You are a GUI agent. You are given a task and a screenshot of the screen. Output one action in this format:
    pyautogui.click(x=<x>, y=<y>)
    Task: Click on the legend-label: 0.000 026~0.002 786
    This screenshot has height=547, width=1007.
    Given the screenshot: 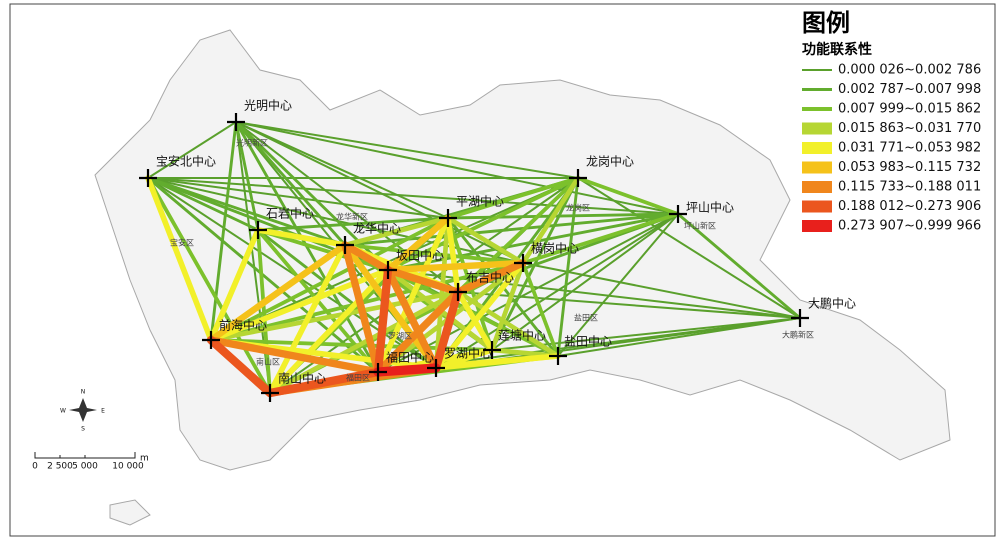 What is the action you would take?
    pyautogui.click(x=909, y=70)
    